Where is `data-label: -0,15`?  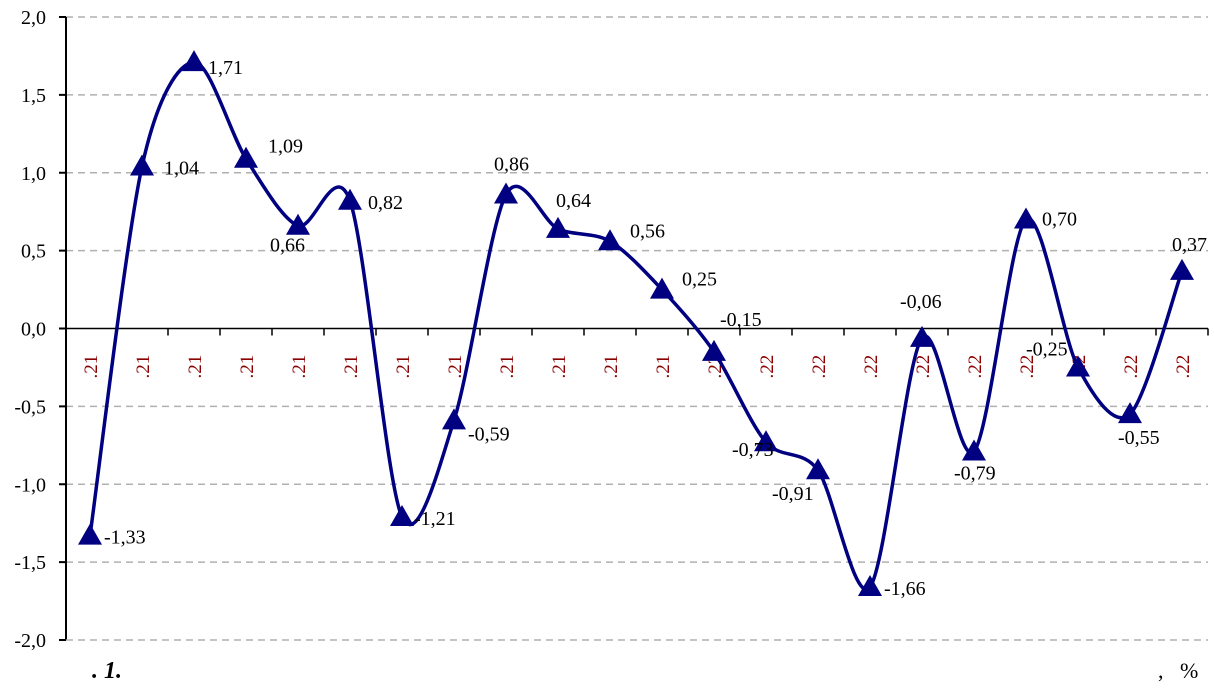
data-label: -0,15 is located at coordinates (741, 320).